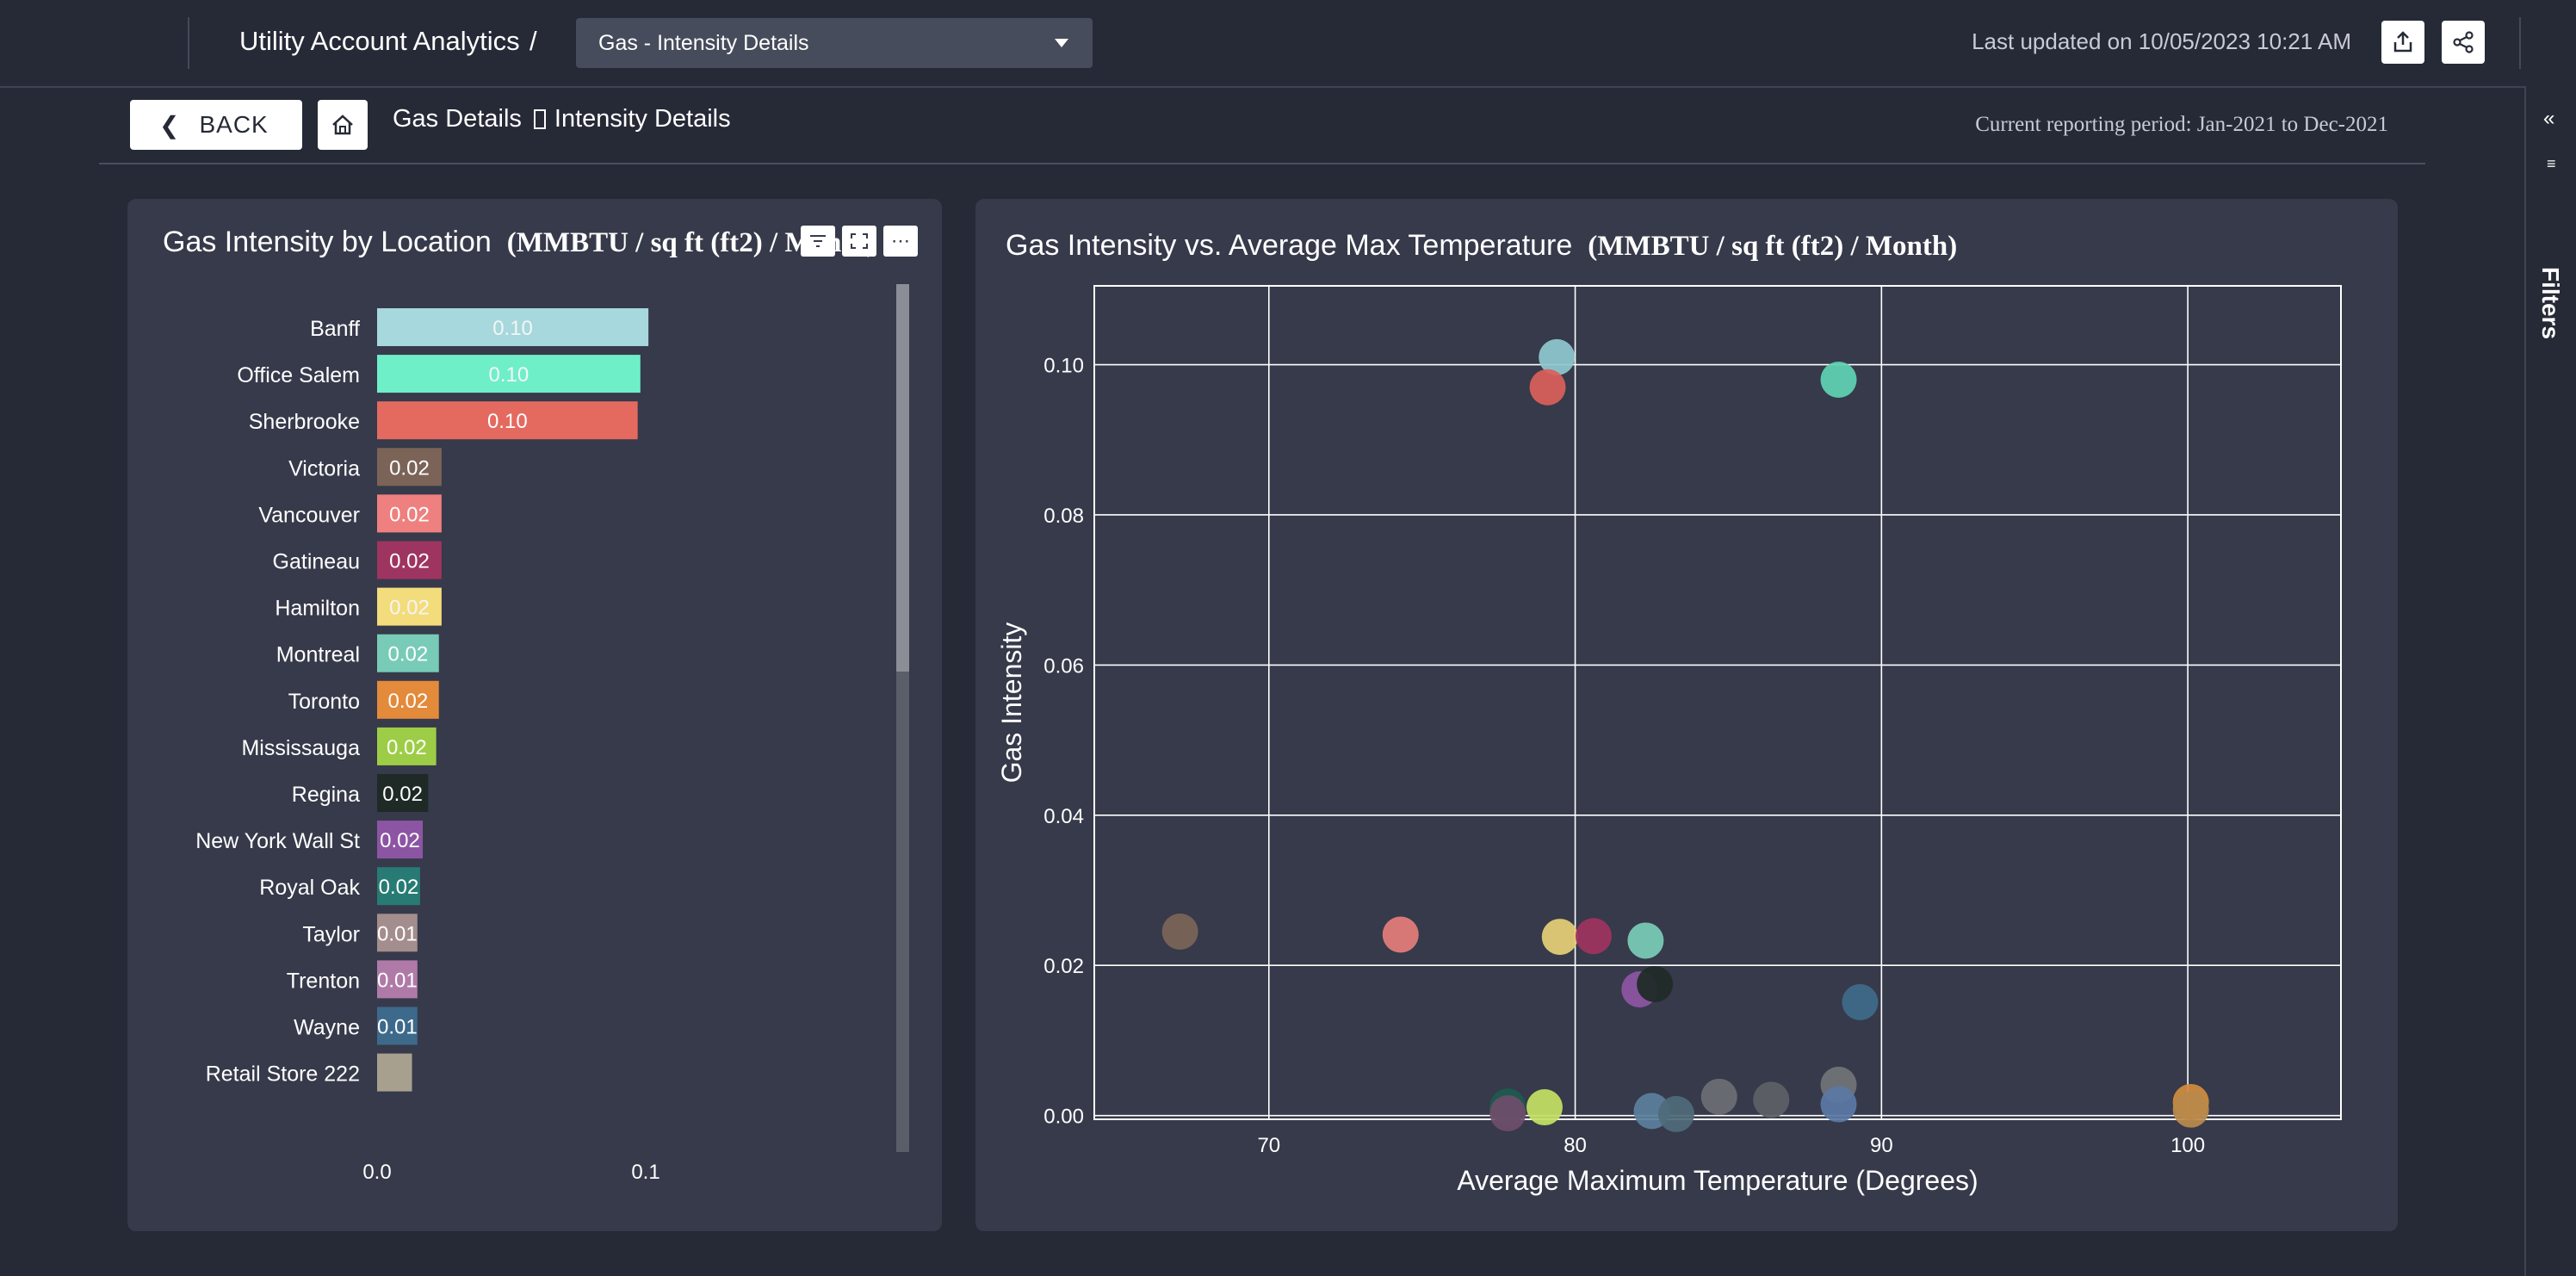  What do you see at coordinates (457, 119) in the screenshot?
I see `breadcrumb-item-gas-details: Gas Details` at bounding box center [457, 119].